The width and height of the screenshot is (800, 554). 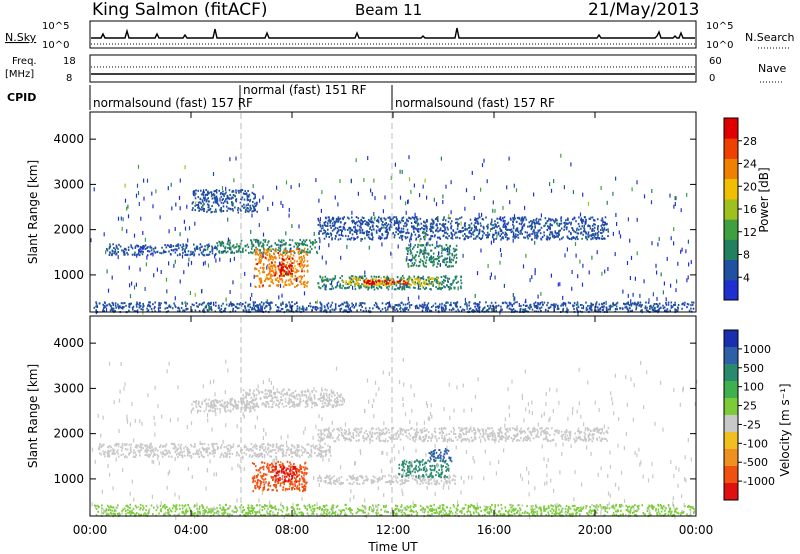 I want to click on cpid-segment-0: normalsound (fast) 157 RF, so click(x=173, y=103).